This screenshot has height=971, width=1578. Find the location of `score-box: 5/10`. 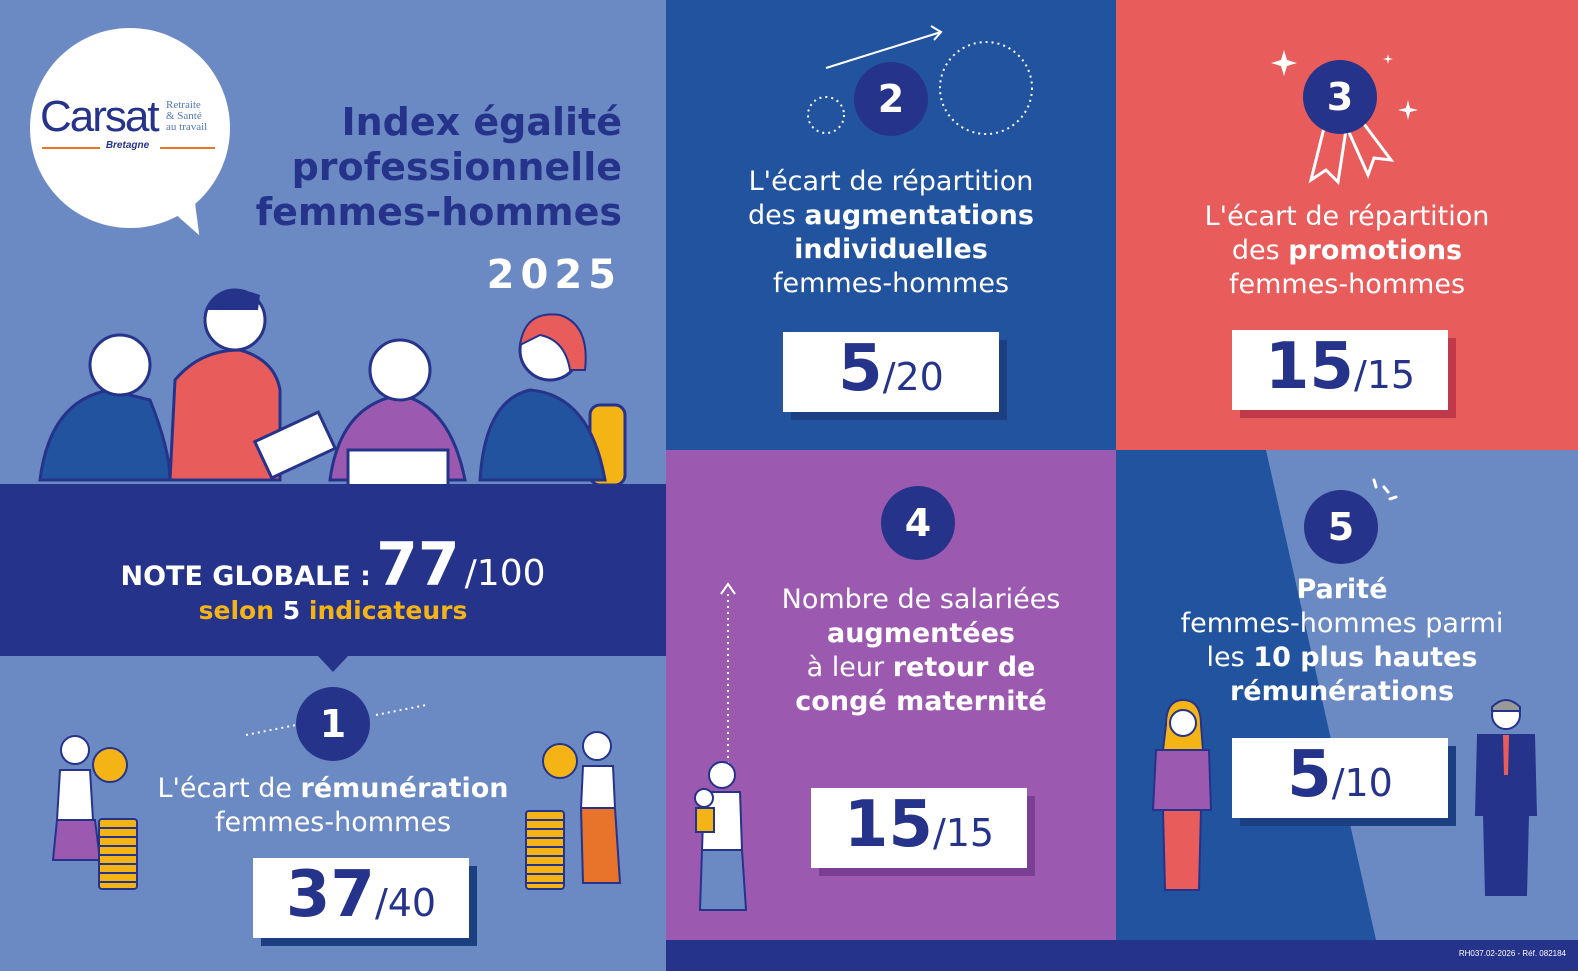

score-box: 5/10 is located at coordinates (1340, 778).